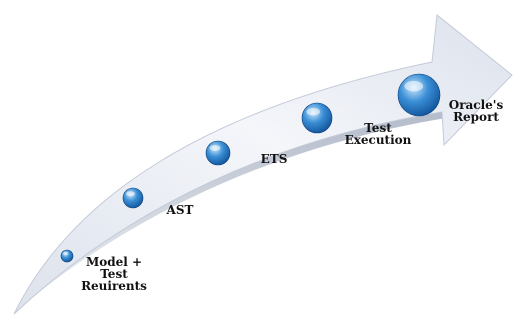  I want to click on stage-label-1: Model + Test Reuirents, so click(114, 274).